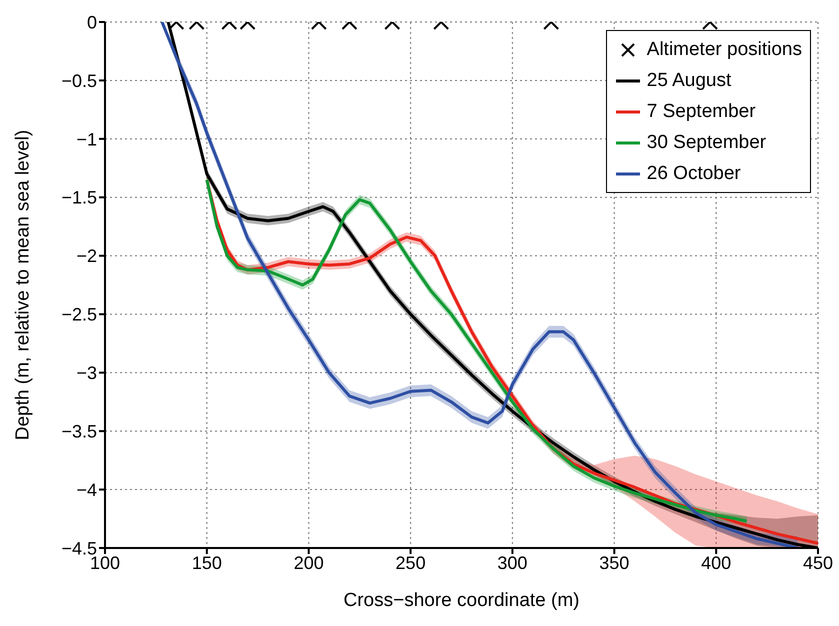 This screenshot has width=839, height=626. Describe the element at coordinates (724, 50) in the screenshot. I see `legend-label: Altimeter positions` at that location.